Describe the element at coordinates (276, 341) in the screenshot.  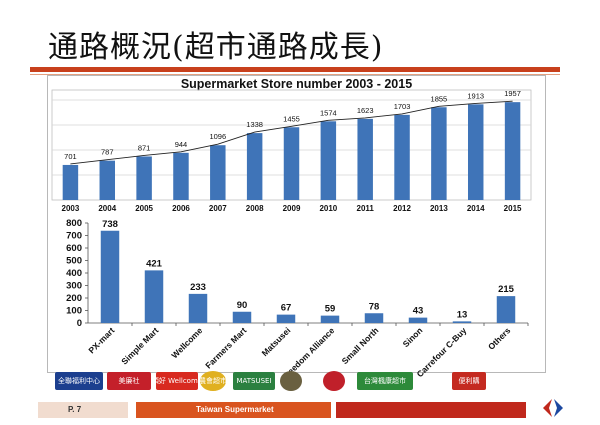
I see `bottom-x-tick-label: Matsusei` at that location.